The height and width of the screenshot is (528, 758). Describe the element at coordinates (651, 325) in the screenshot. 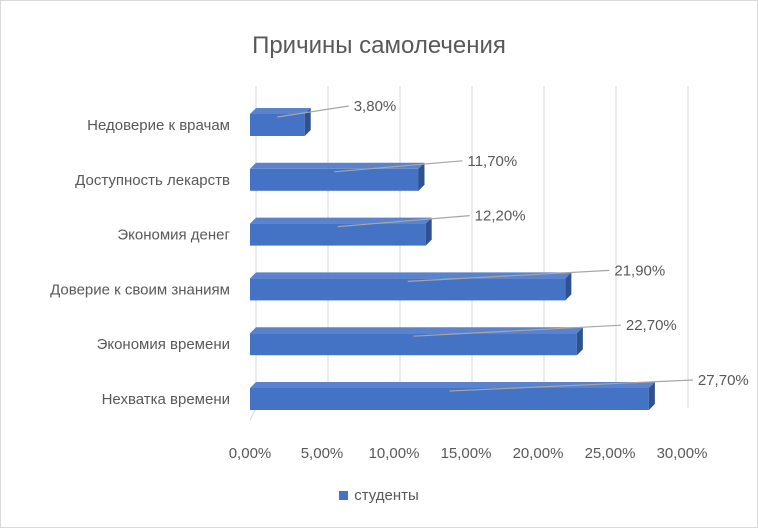

I see `data-label: 22,70%` at that location.